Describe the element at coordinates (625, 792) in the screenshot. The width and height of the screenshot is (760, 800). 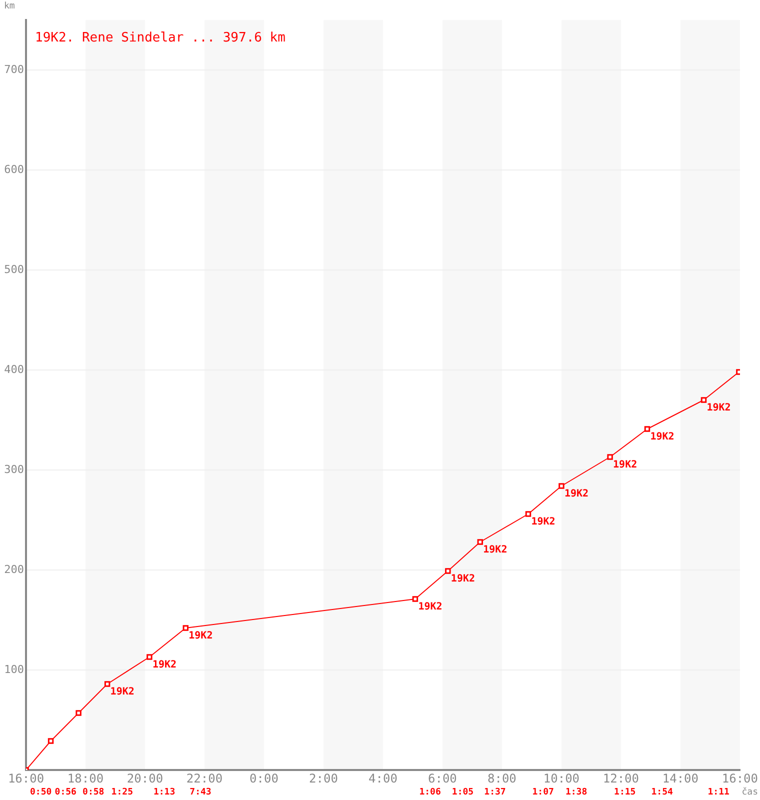
I see `text: 1:15` at that location.